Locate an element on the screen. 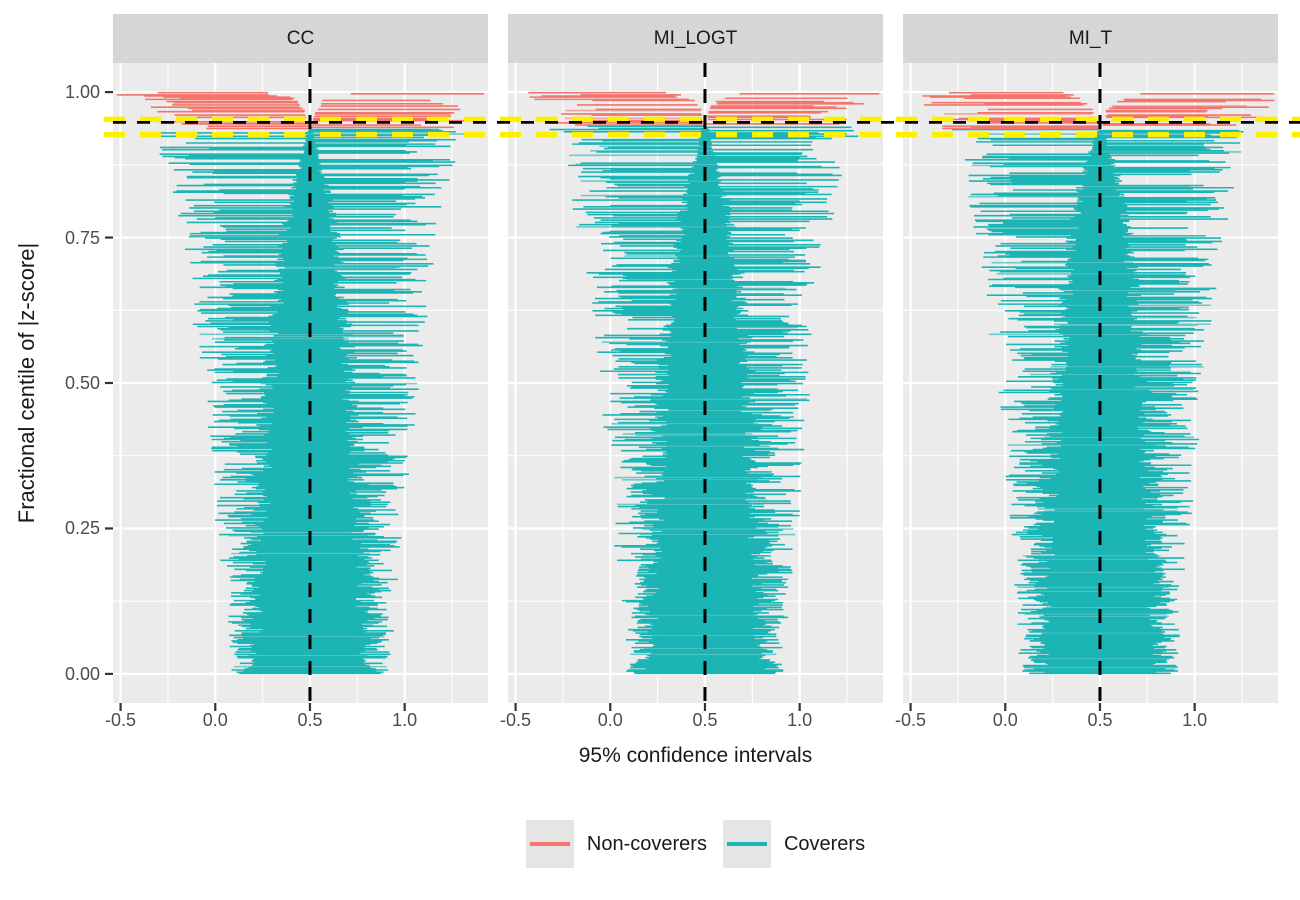 This screenshot has height=900, width=1300. coverers-line-swatch is located at coordinates (746, 844).